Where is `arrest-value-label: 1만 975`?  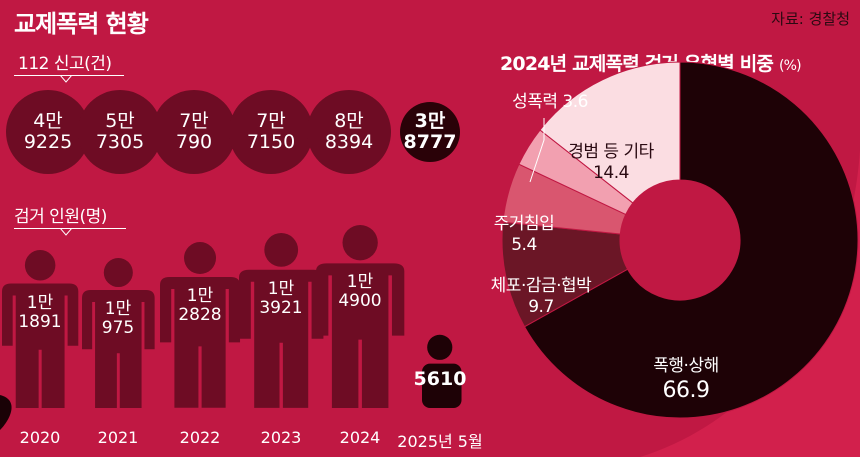 arrest-value-label: 1만 975 is located at coordinates (118, 318).